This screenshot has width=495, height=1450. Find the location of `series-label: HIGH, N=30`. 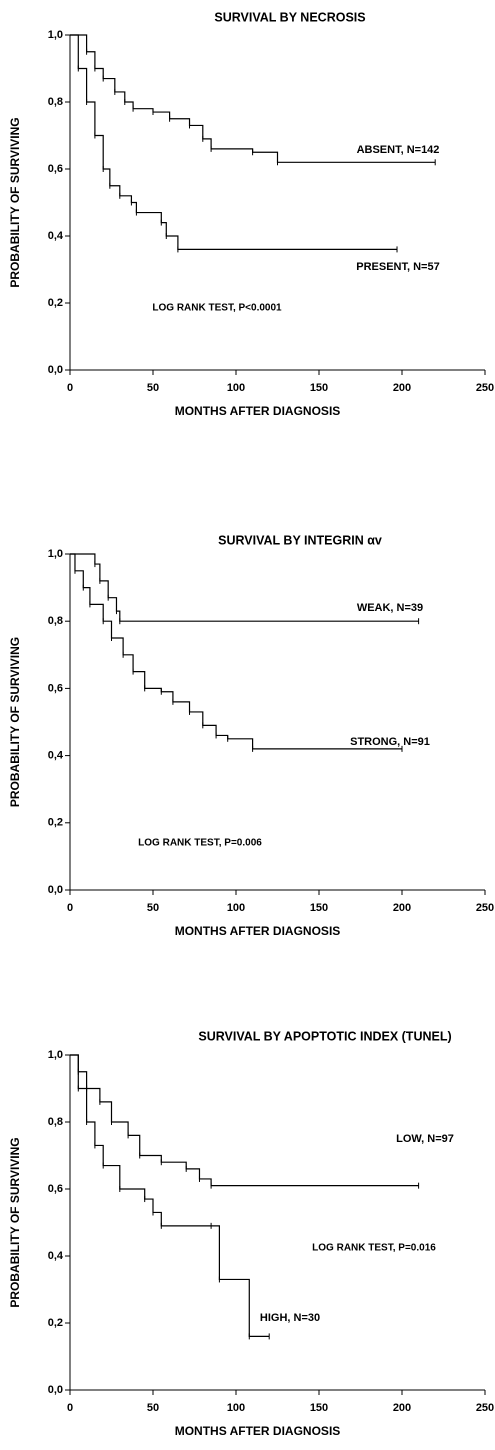

series-label: HIGH, N=30 is located at coordinates (290, 1318).